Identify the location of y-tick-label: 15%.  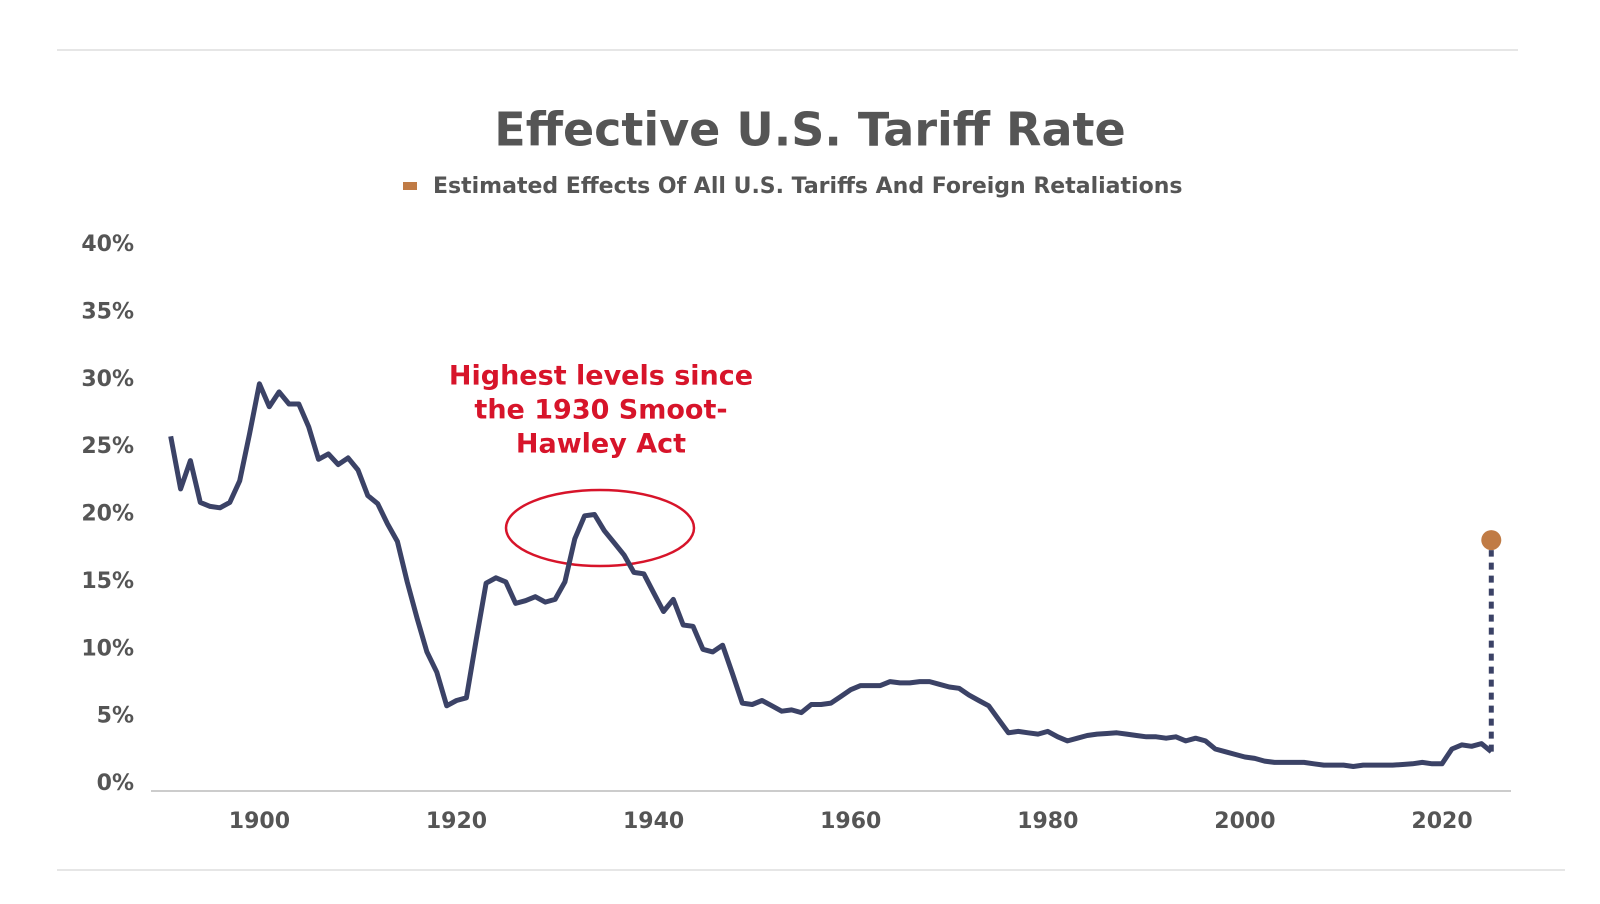
(107, 581).